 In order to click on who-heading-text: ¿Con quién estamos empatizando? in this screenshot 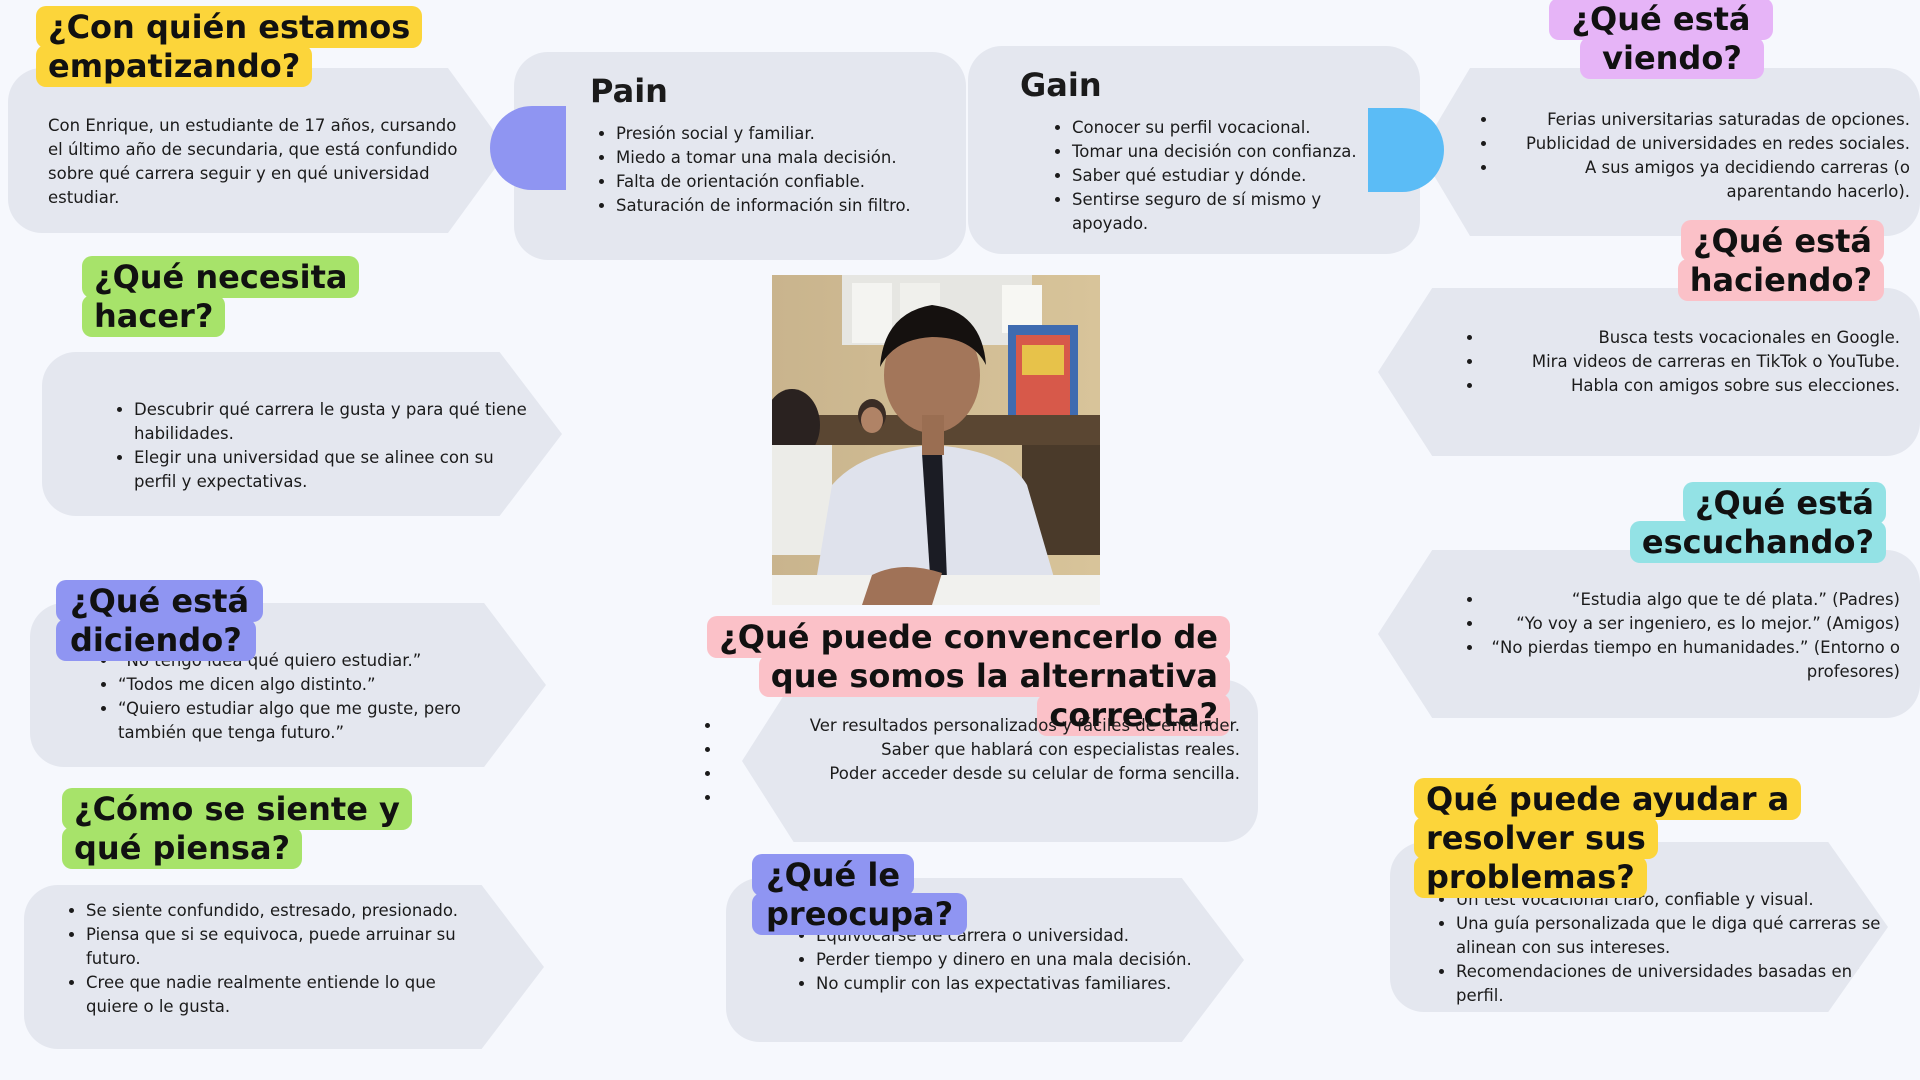, I will do `click(229, 47)`.